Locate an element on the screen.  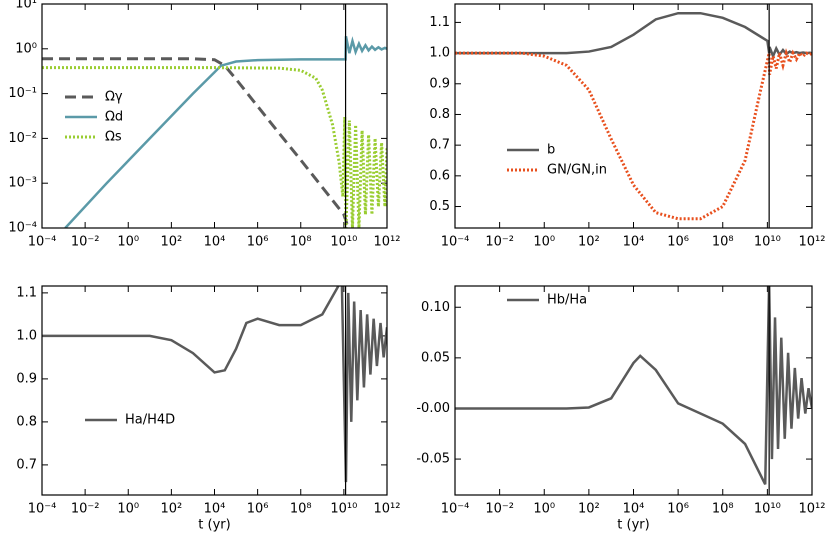
y-tick-label: -0.00 is located at coordinates (433, 408).